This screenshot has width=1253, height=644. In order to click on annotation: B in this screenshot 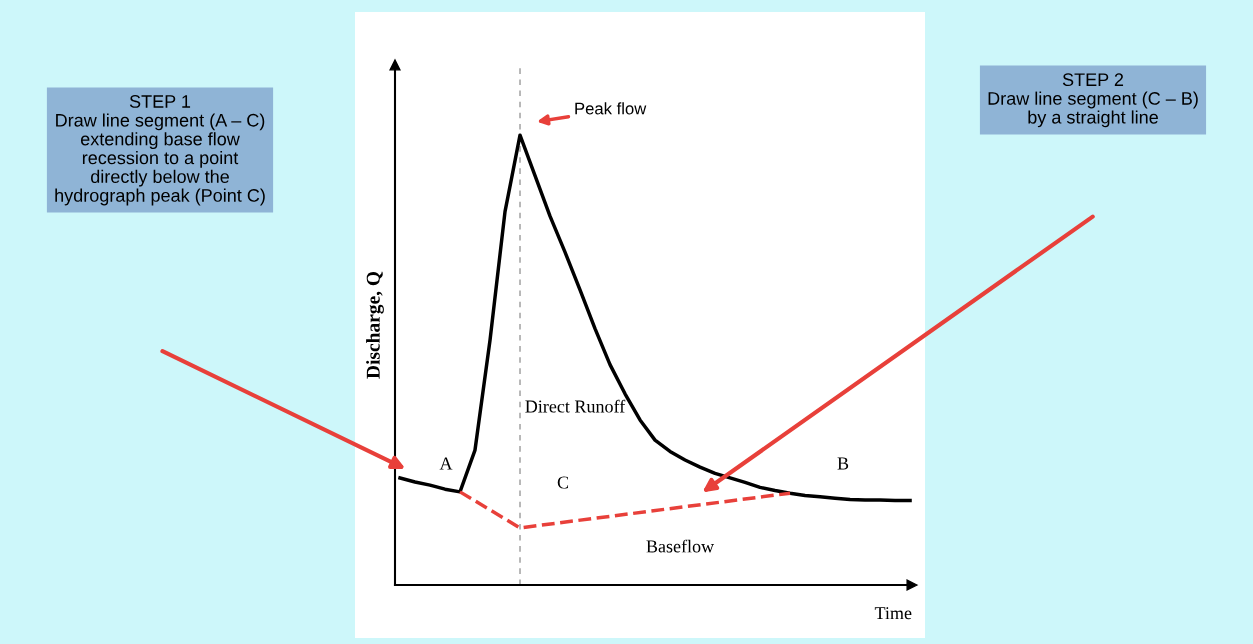, I will do `click(843, 463)`.